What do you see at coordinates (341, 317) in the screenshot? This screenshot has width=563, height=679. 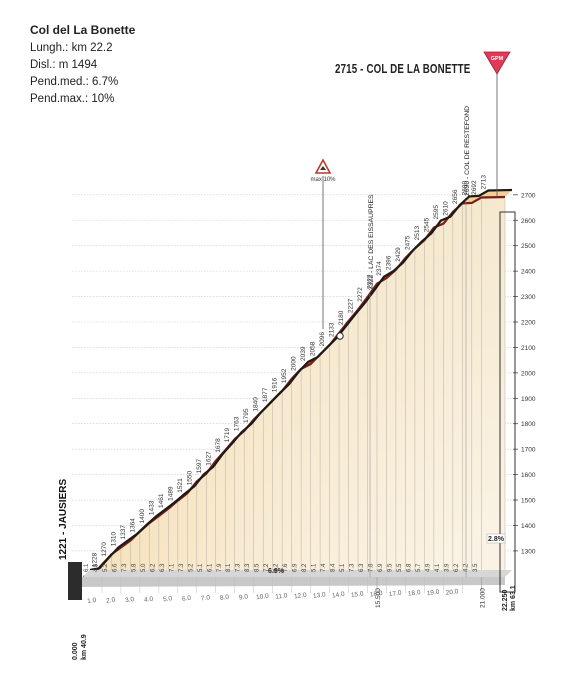 I see `altitude-label: 2180` at bounding box center [341, 317].